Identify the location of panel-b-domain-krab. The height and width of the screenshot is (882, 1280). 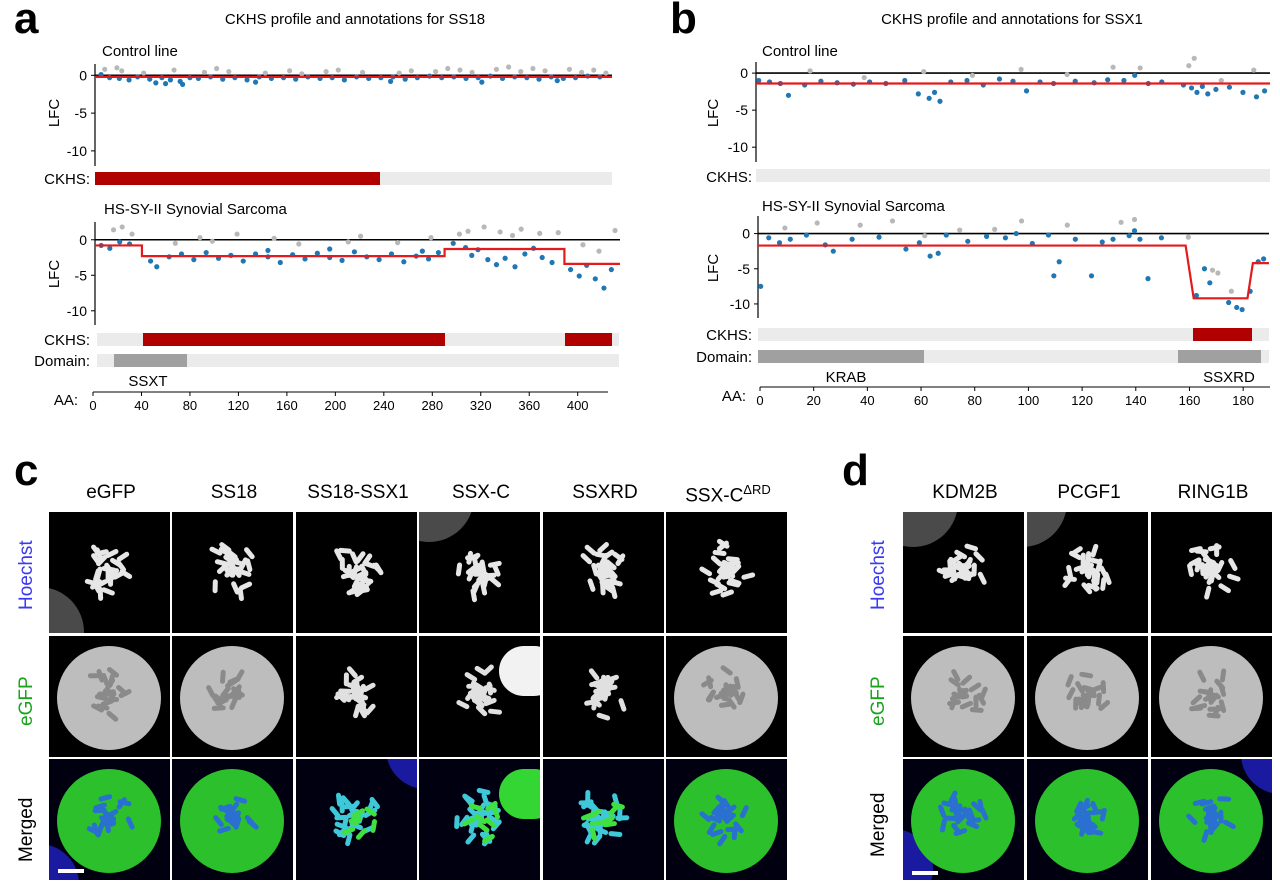
(841, 356).